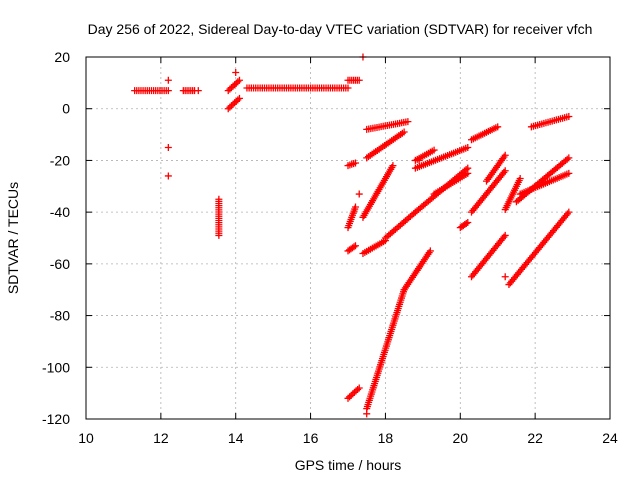 The image size is (640, 480). What do you see at coordinates (60, 160) in the screenshot?
I see `y-tick-label: -20` at bounding box center [60, 160].